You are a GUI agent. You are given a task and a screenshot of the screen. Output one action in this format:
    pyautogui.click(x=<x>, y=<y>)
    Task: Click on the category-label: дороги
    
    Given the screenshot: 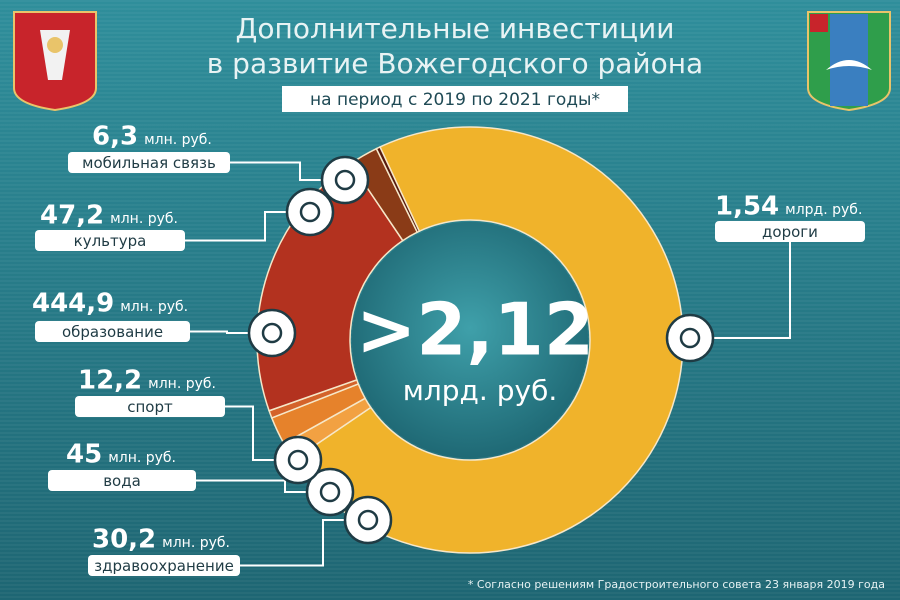 What is the action you would take?
    pyautogui.click(x=790, y=232)
    